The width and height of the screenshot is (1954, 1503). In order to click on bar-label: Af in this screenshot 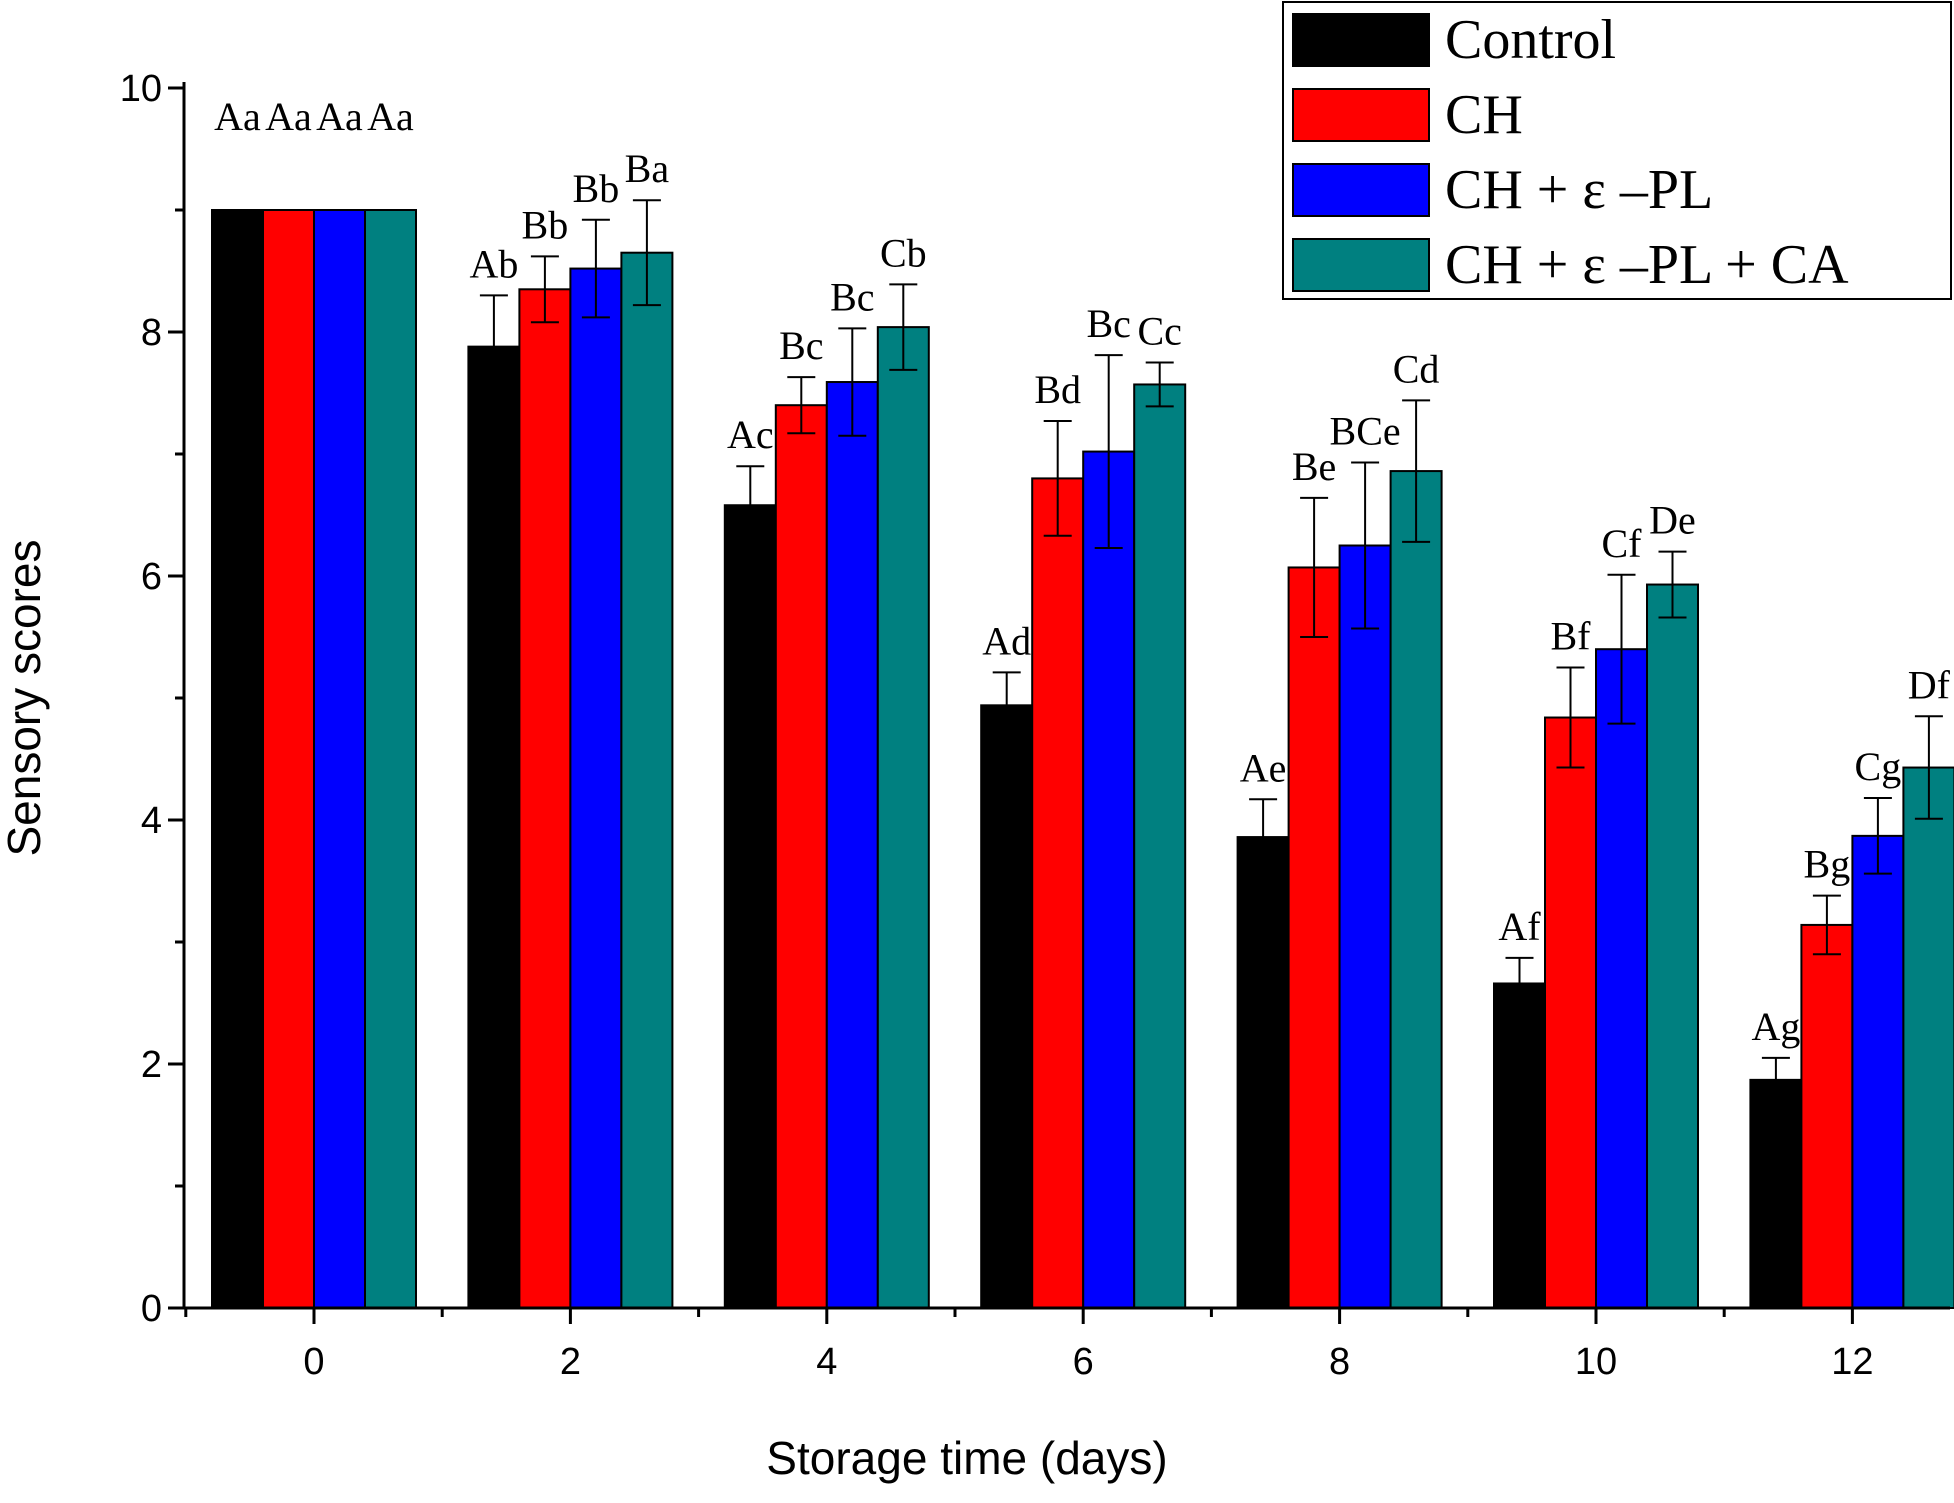, I will do `click(1519, 926)`.